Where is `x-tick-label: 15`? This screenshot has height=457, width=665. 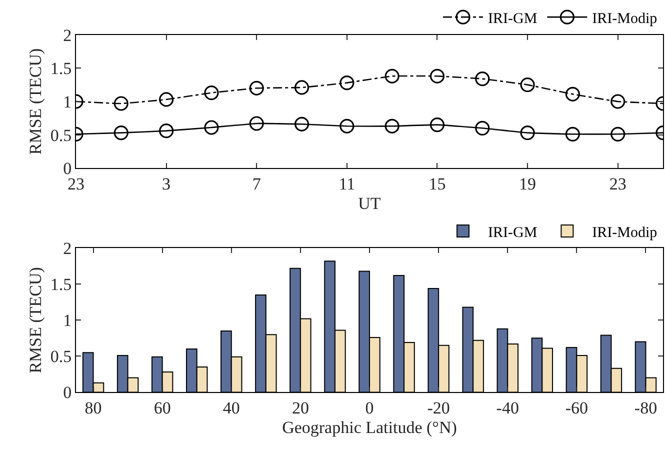 x-tick-label: 15 is located at coordinates (437, 184).